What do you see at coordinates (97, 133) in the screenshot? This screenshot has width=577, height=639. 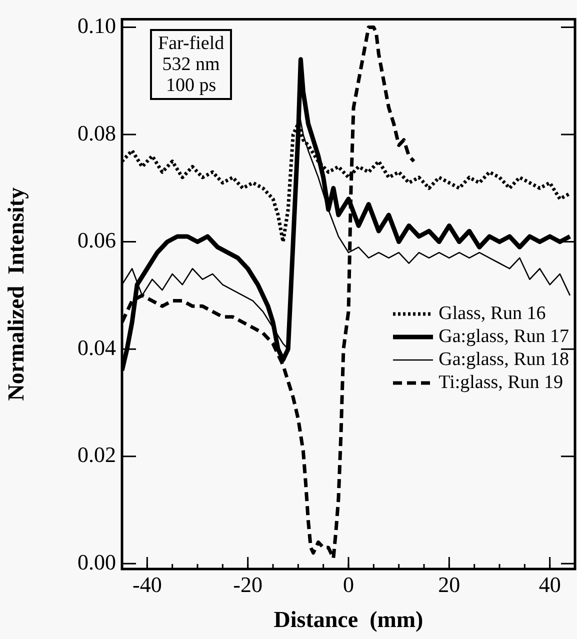 I see `y-tick-label: 0.08` at bounding box center [97, 133].